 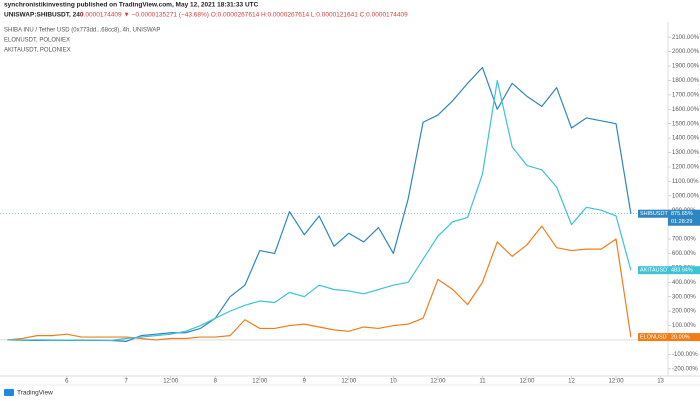 What do you see at coordinates (127, 382) in the screenshot?
I see `x-tick-label: 7` at bounding box center [127, 382].